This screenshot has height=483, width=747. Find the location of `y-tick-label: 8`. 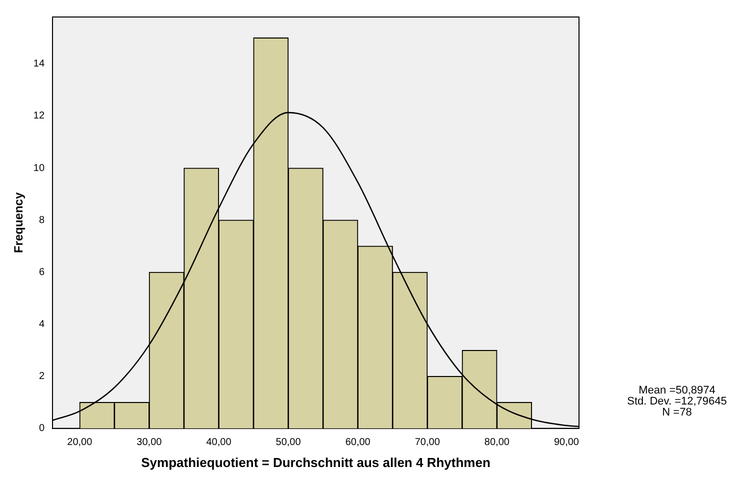

y-tick-label: 8 is located at coordinates (41, 220).